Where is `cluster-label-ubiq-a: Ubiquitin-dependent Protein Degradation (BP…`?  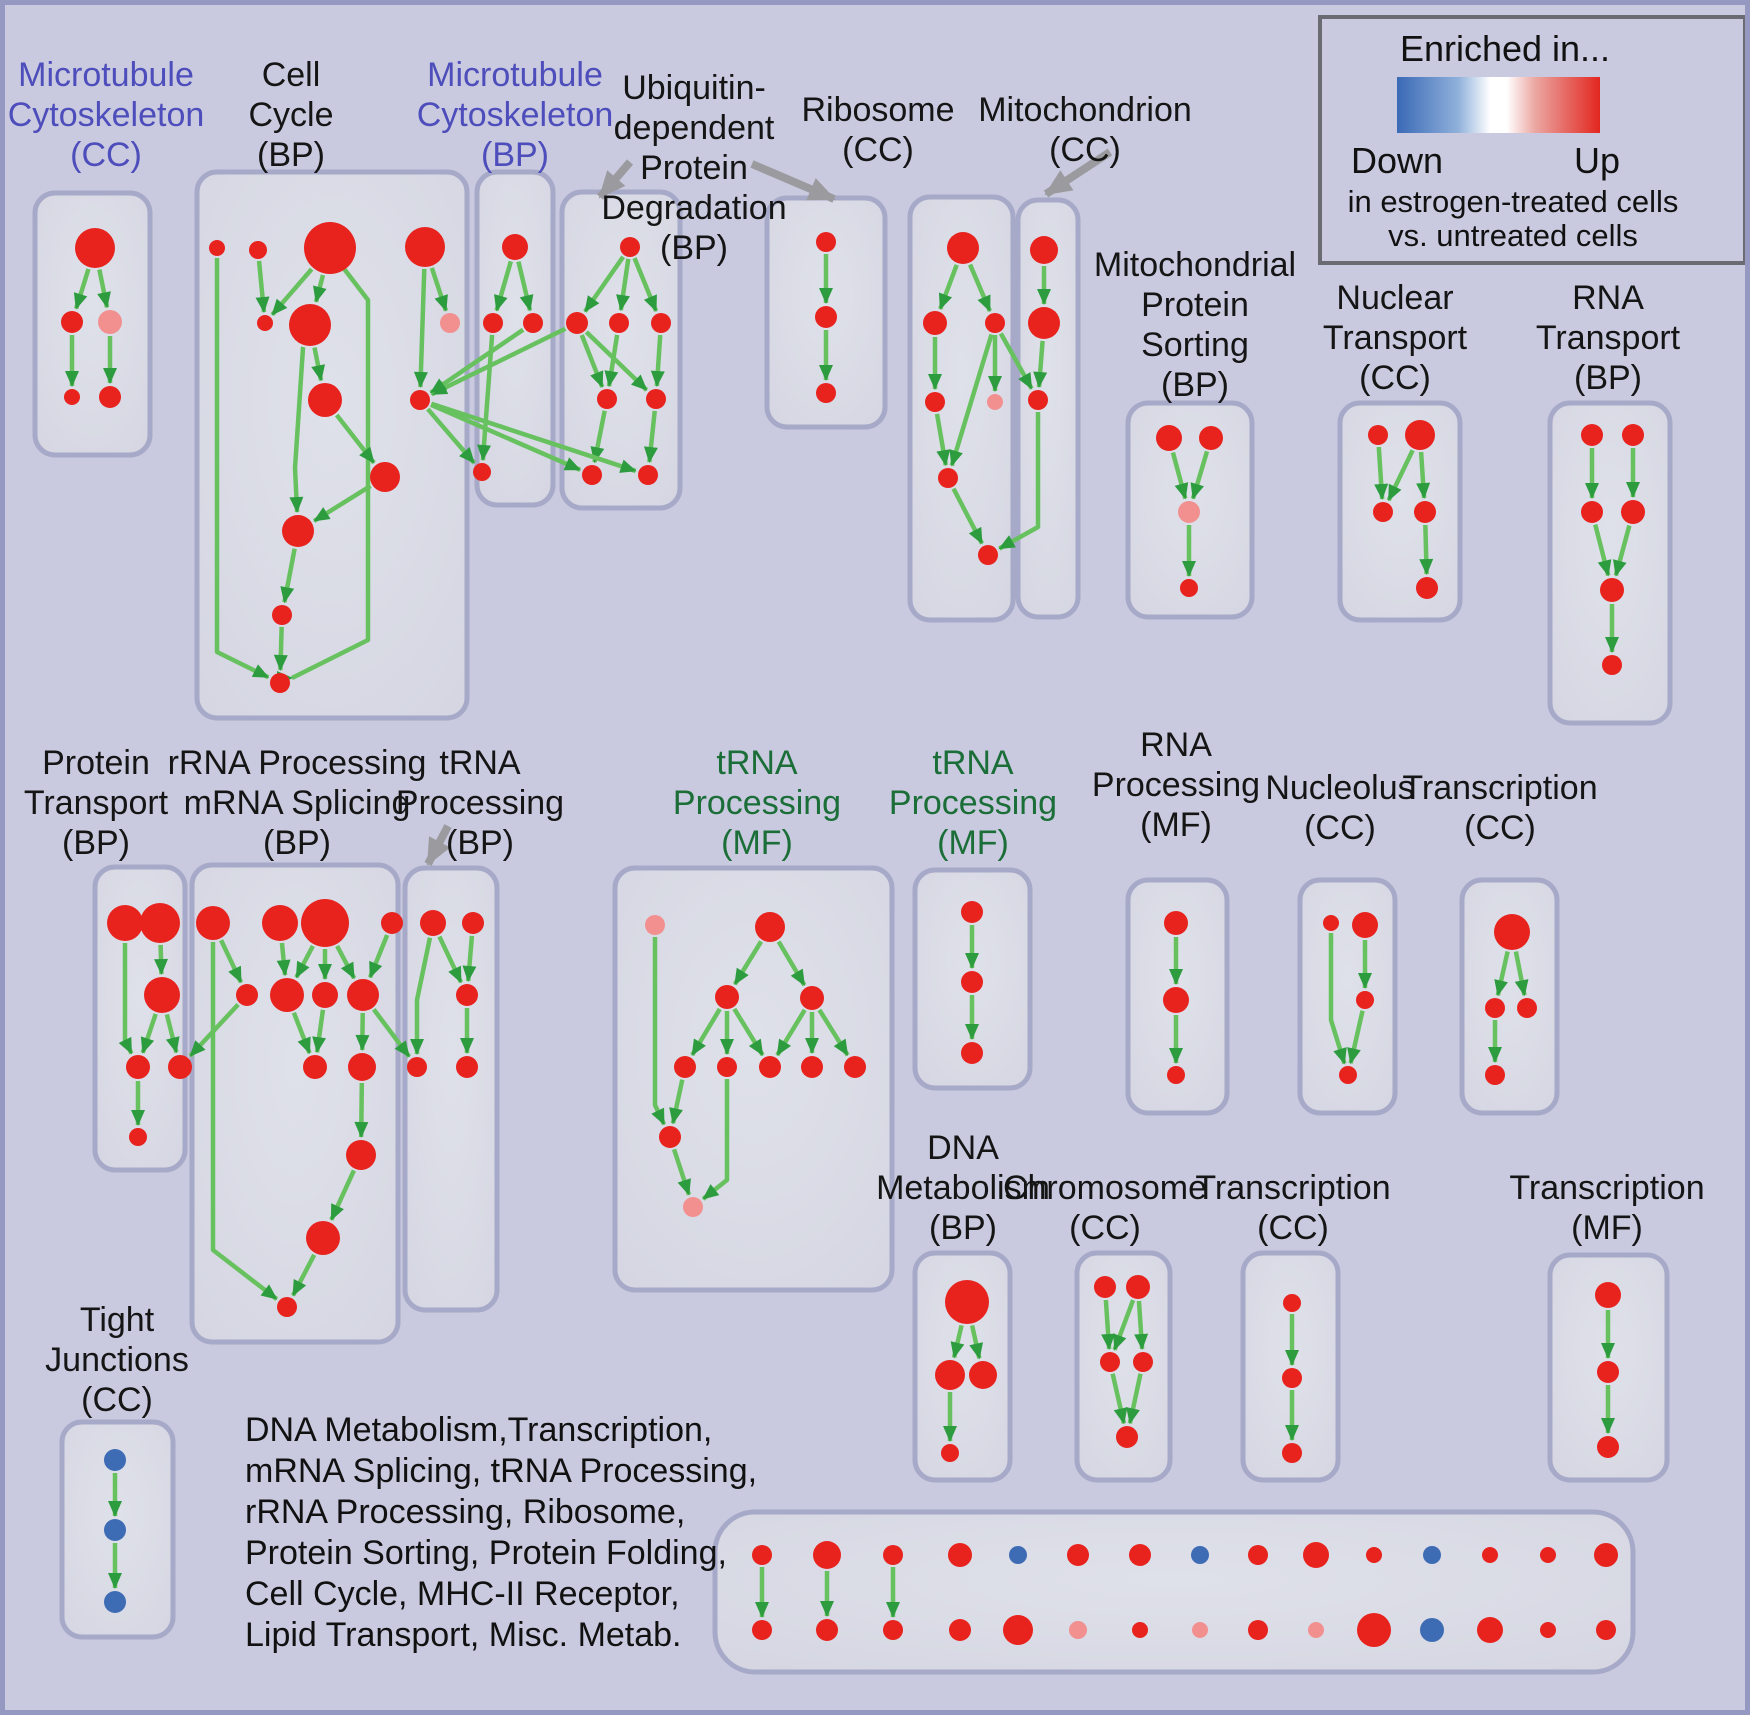
cluster-label-ubiq-a: Ubiquitin-dependent Protein Degradation (BP… is located at coordinates (694, 168).